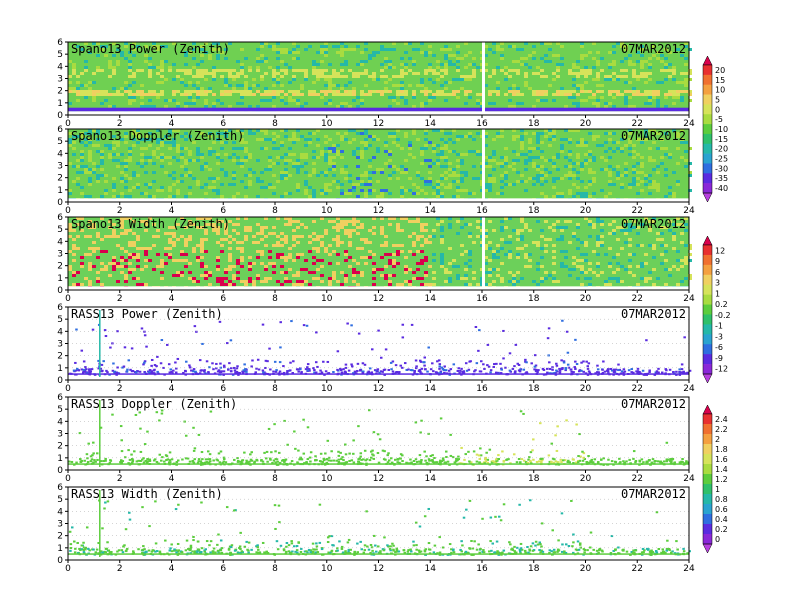 The width and height of the screenshot is (792, 612). I want to click on x-tick-label: 0, so click(68, 299).